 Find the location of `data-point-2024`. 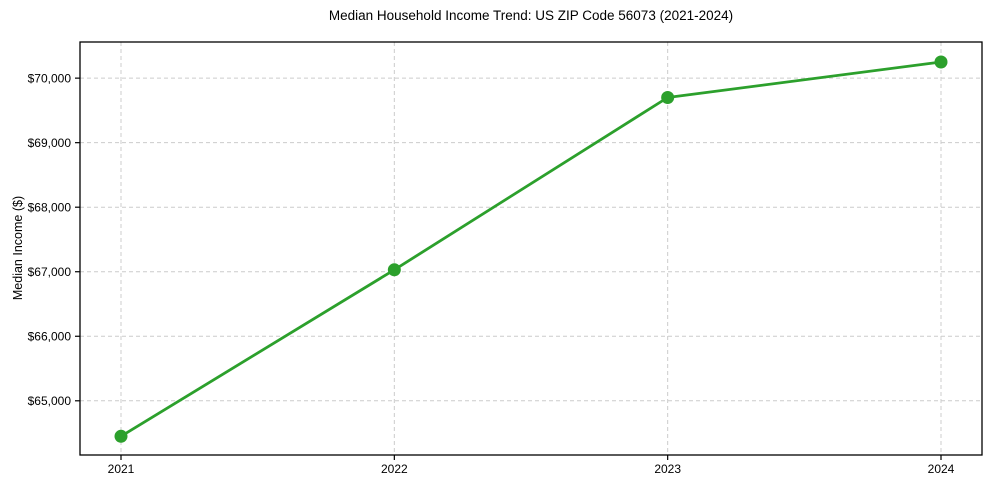

data-point-2024 is located at coordinates (941, 62).